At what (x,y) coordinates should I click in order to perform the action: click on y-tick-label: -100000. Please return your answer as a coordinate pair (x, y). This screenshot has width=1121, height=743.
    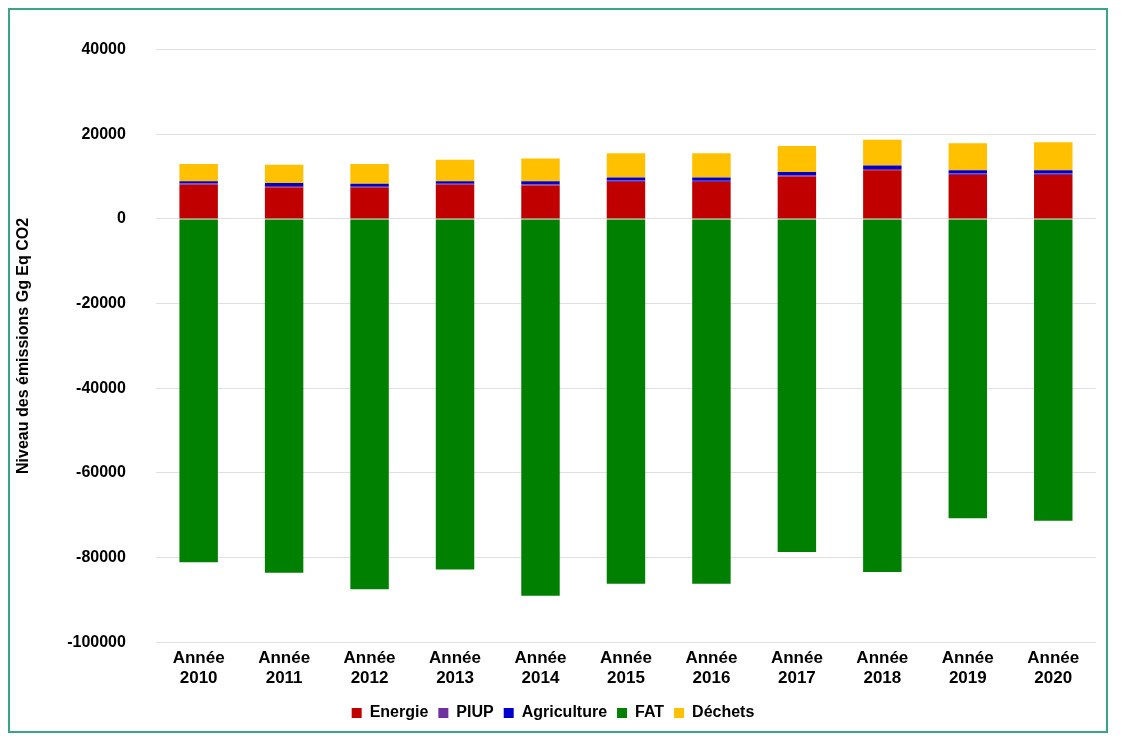
    Looking at the image, I should click on (97, 641).